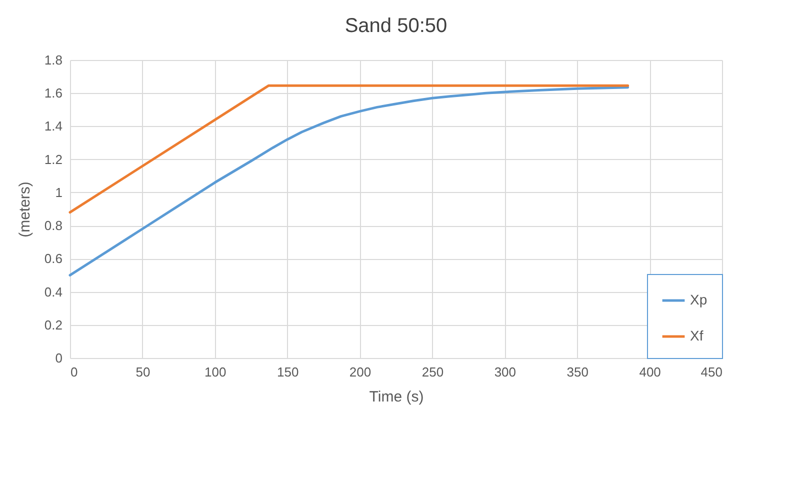 The image size is (804, 484). What do you see at coordinates (711, 372) in the screenshot?
I see `x-tick-label: 450` at bounding box center [711, 372].